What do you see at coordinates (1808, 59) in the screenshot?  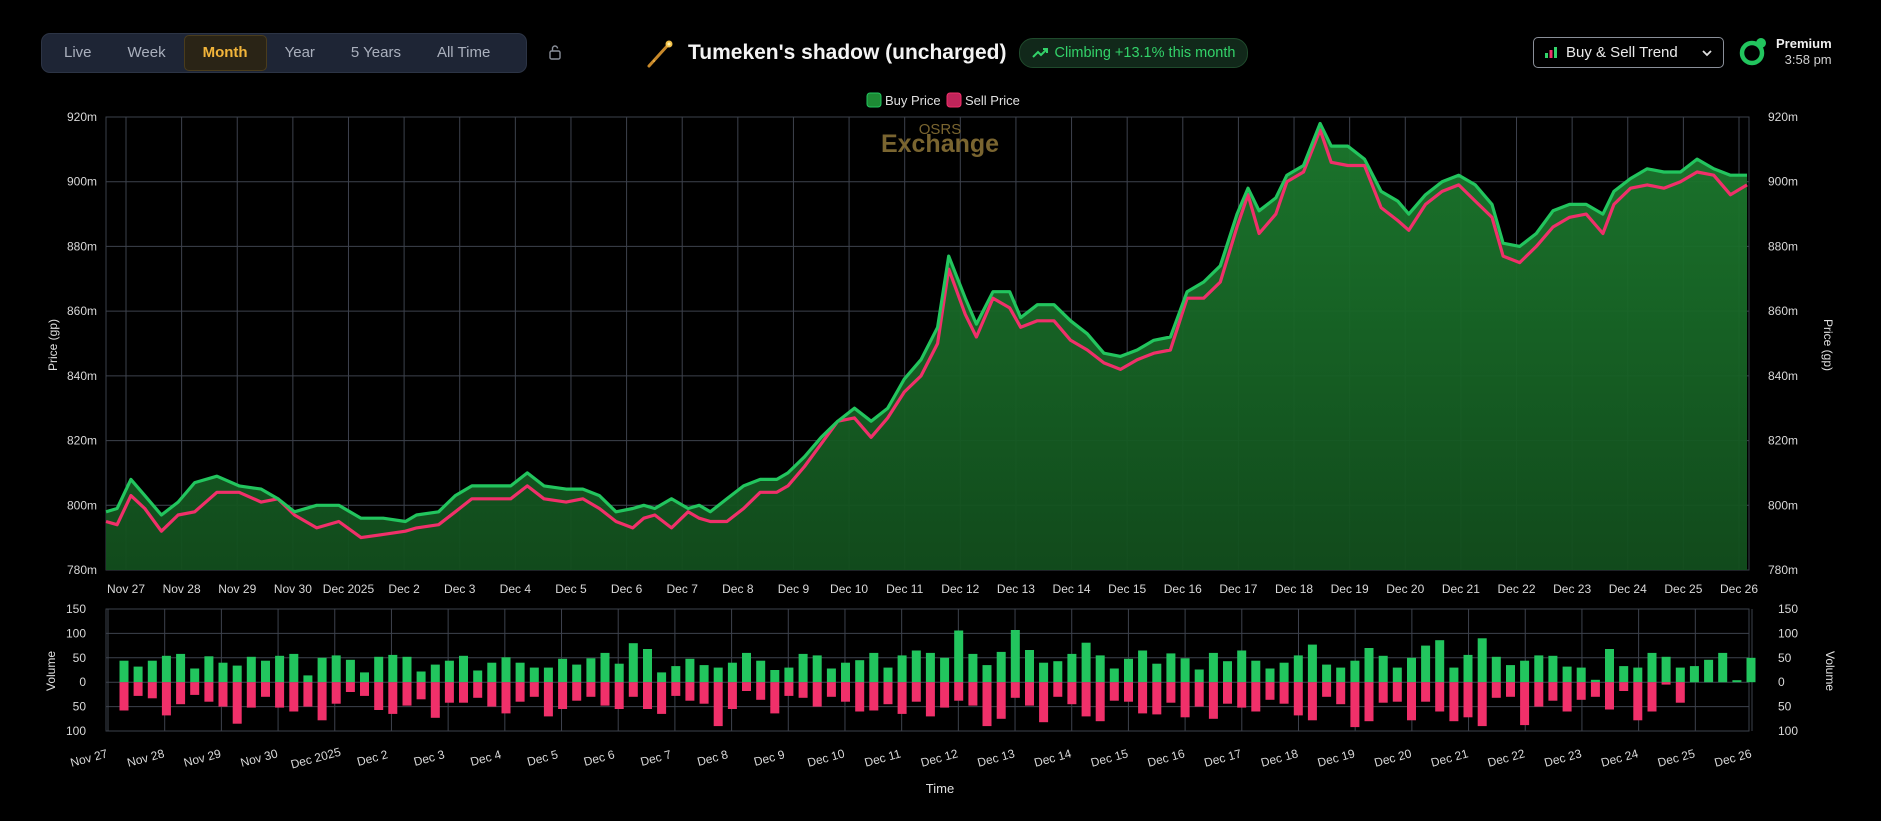 I see `clock-time: 3:58 pm` at bounding box center [1808, 59].